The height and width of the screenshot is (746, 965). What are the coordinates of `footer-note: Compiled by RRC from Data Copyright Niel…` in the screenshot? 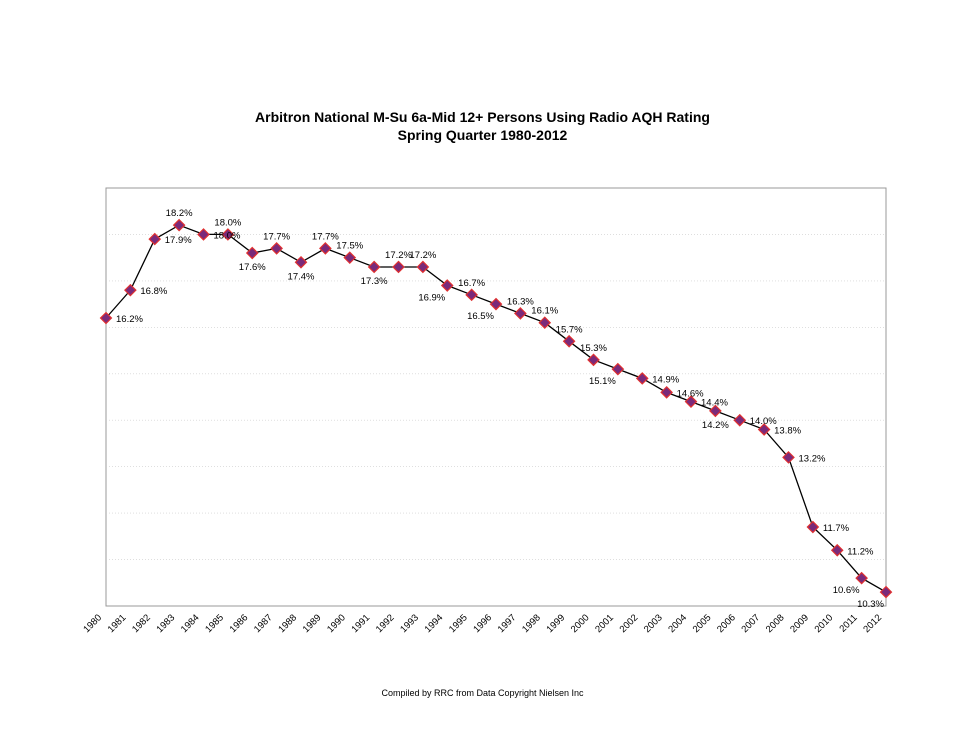 It's located at (482, 693).